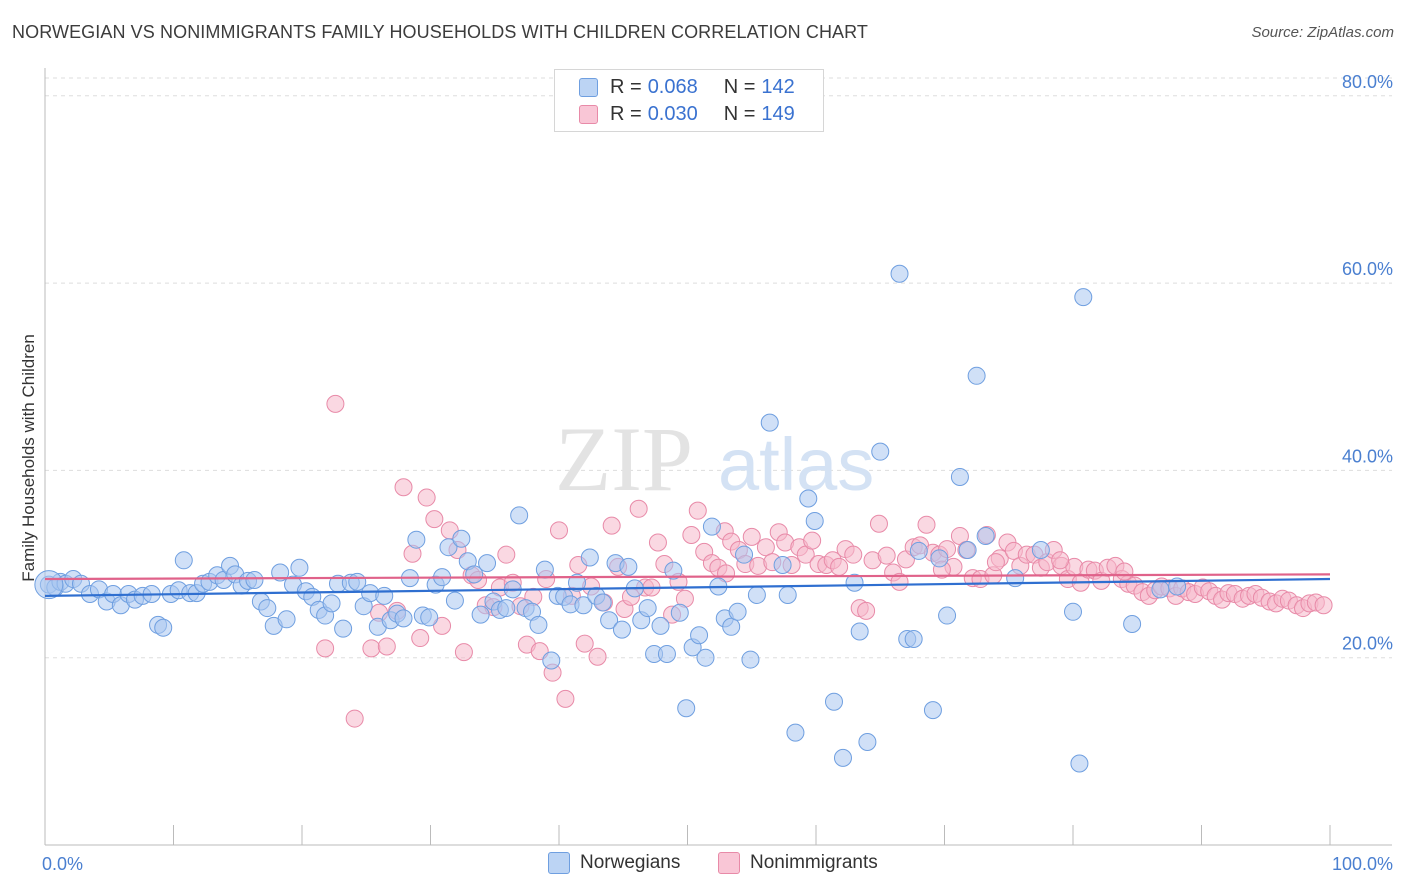 The height and width of the screenshot is (892, 1406). I want to click on legend-n-value: 149, so click(778, 113).